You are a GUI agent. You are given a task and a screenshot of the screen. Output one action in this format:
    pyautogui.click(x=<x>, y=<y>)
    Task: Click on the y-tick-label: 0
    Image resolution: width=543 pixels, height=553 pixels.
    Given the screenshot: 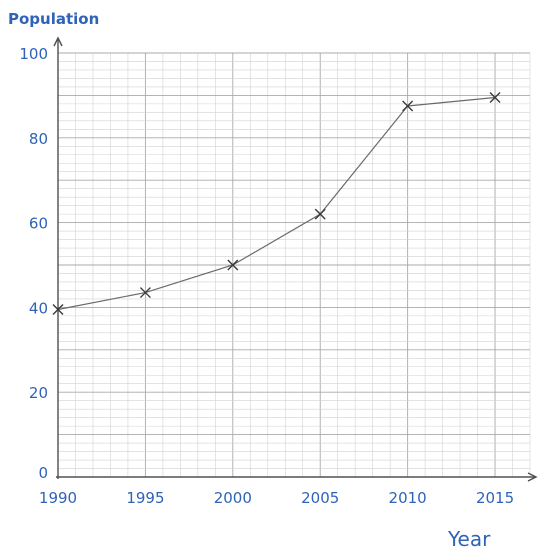 What is the action you would take?
    pyautogui.click(x=43, y=473)
    